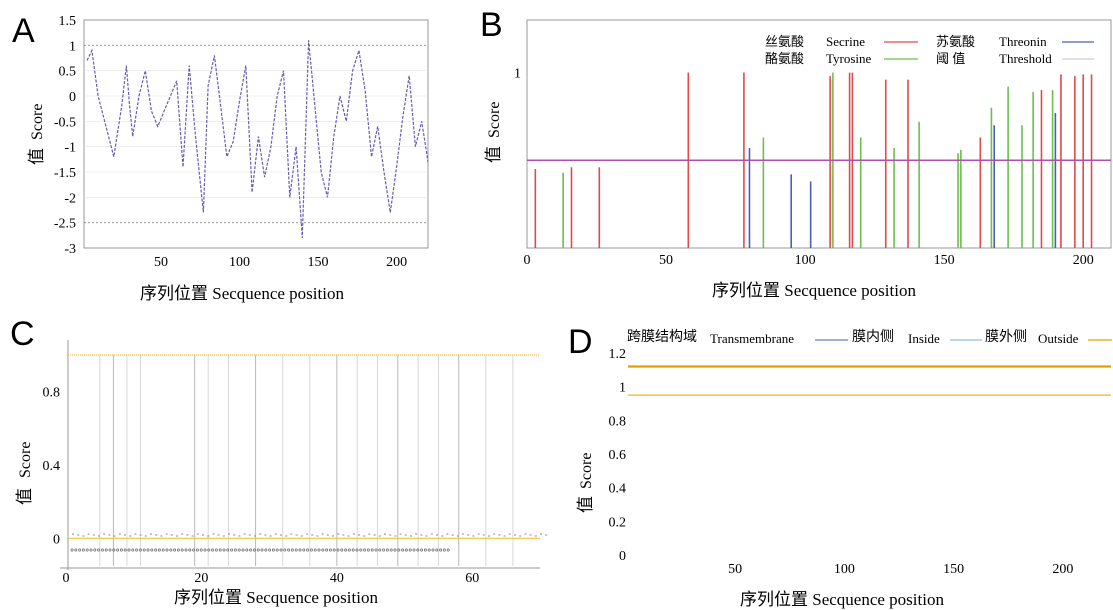 The image size is (1113, 610). I want to click on legend-threonine-en: Threonin, so click(1023, 41).